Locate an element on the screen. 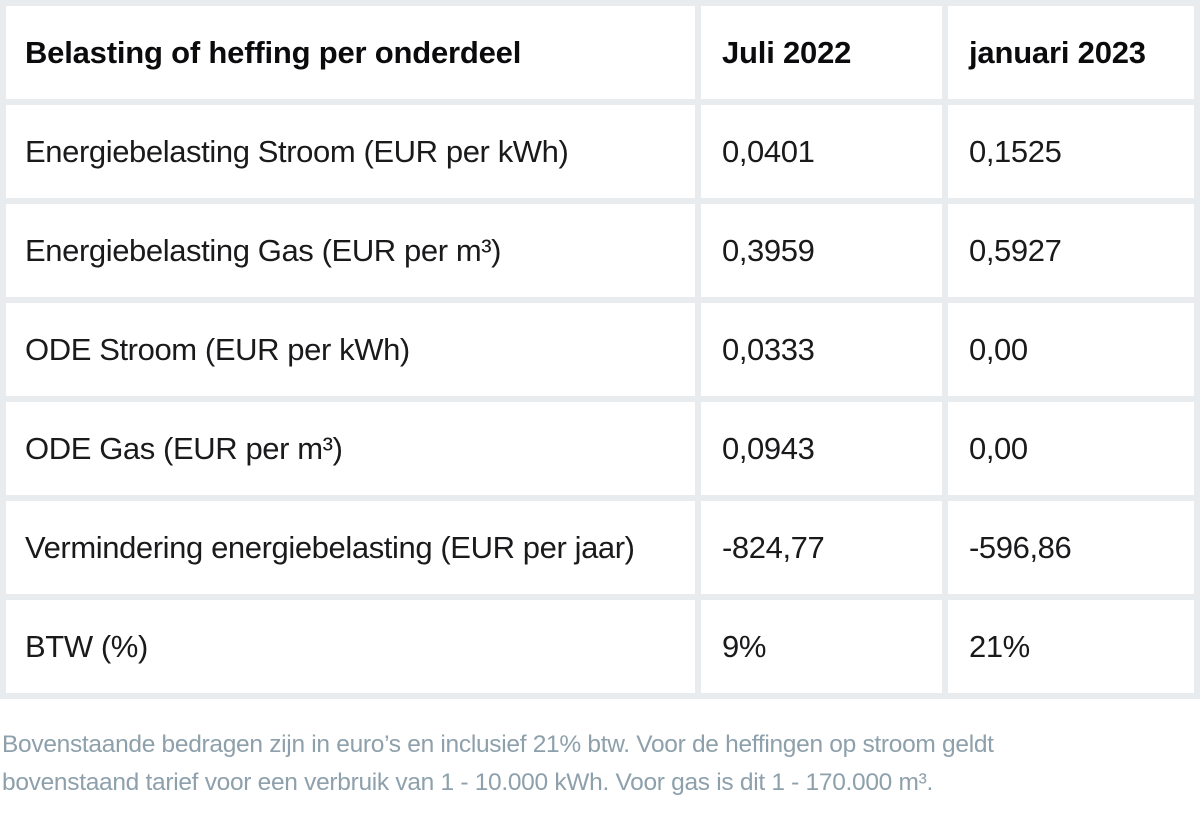 Image resolution: width=1200 pixels, height=817 pixels. header-cell-category: Belasting of heffing per onderdeel is located at coordinates (350, 52).